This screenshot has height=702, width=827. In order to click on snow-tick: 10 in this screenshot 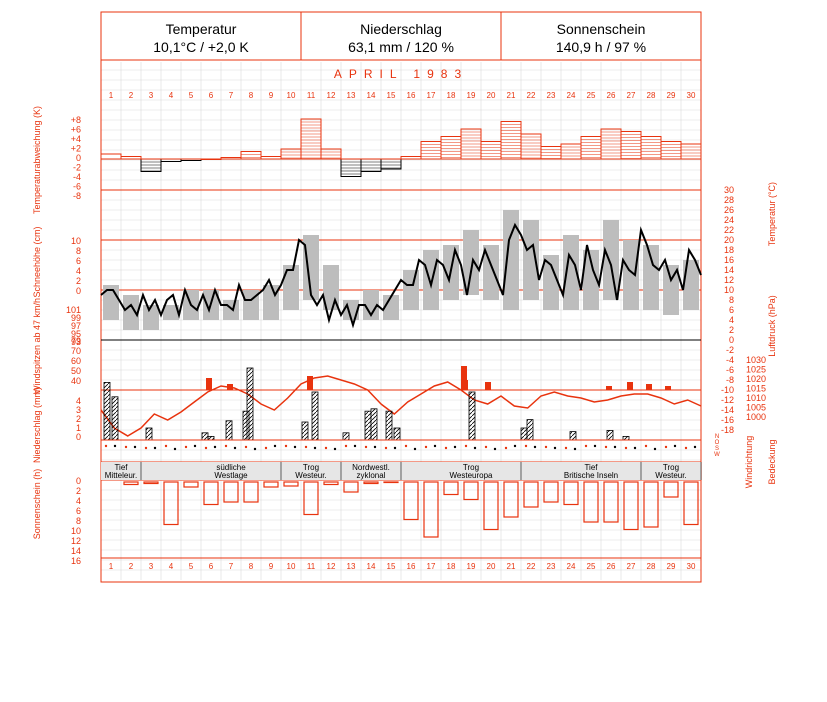, I will do `click(76, 241)`.